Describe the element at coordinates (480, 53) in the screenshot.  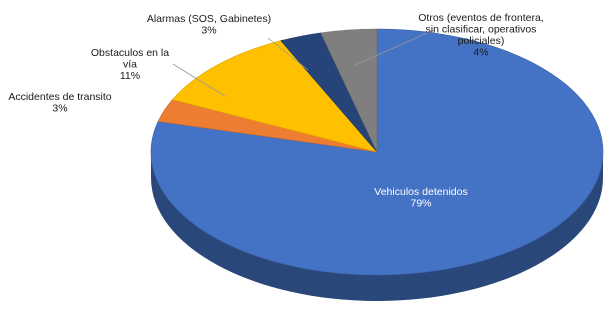
I see `data-label-pct-4: 4%` at that location.